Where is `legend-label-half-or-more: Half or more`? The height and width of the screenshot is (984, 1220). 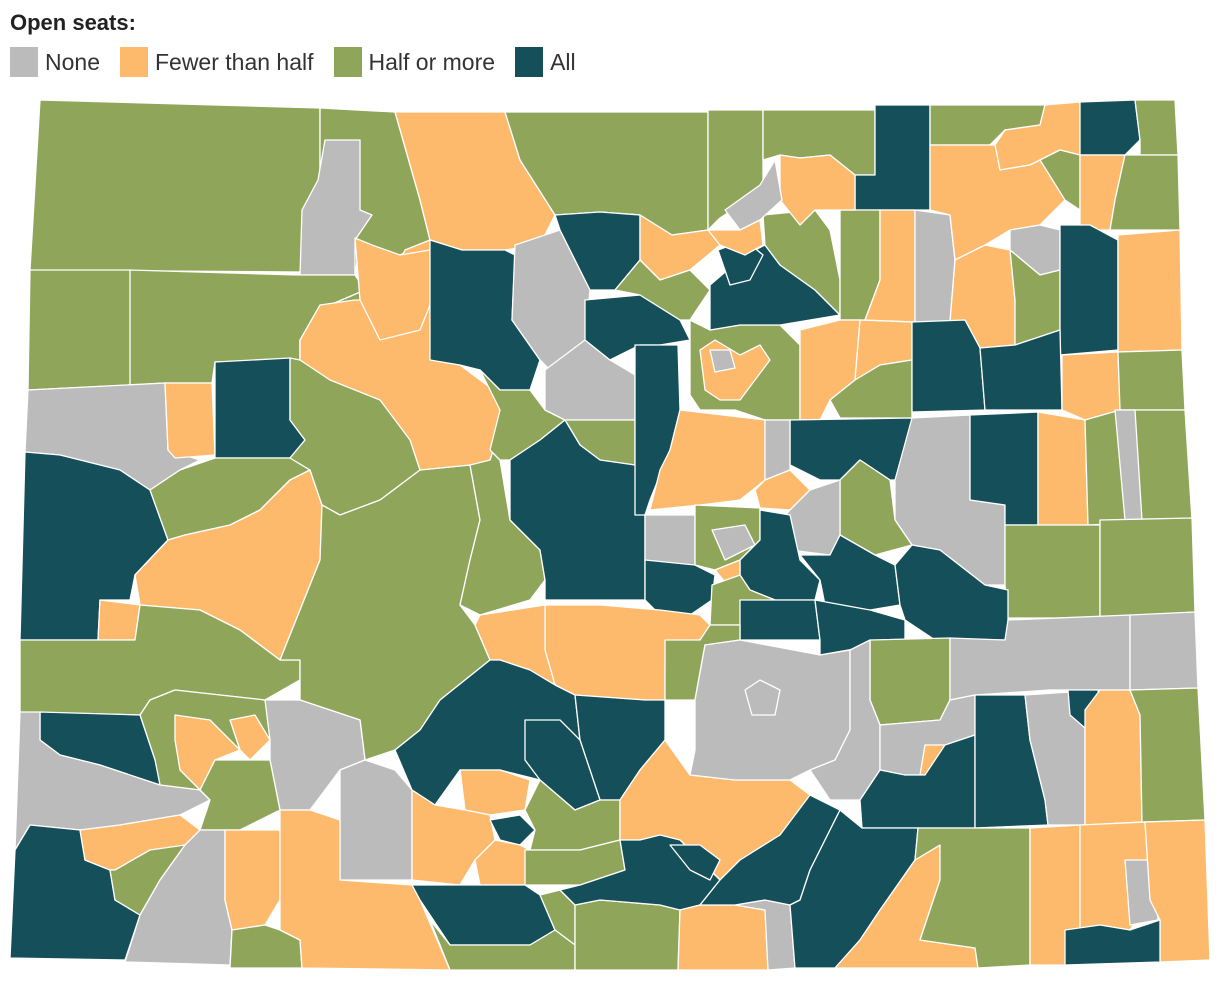
legend-label-half-or-more: Half or more is located at coordinates (432, 61).